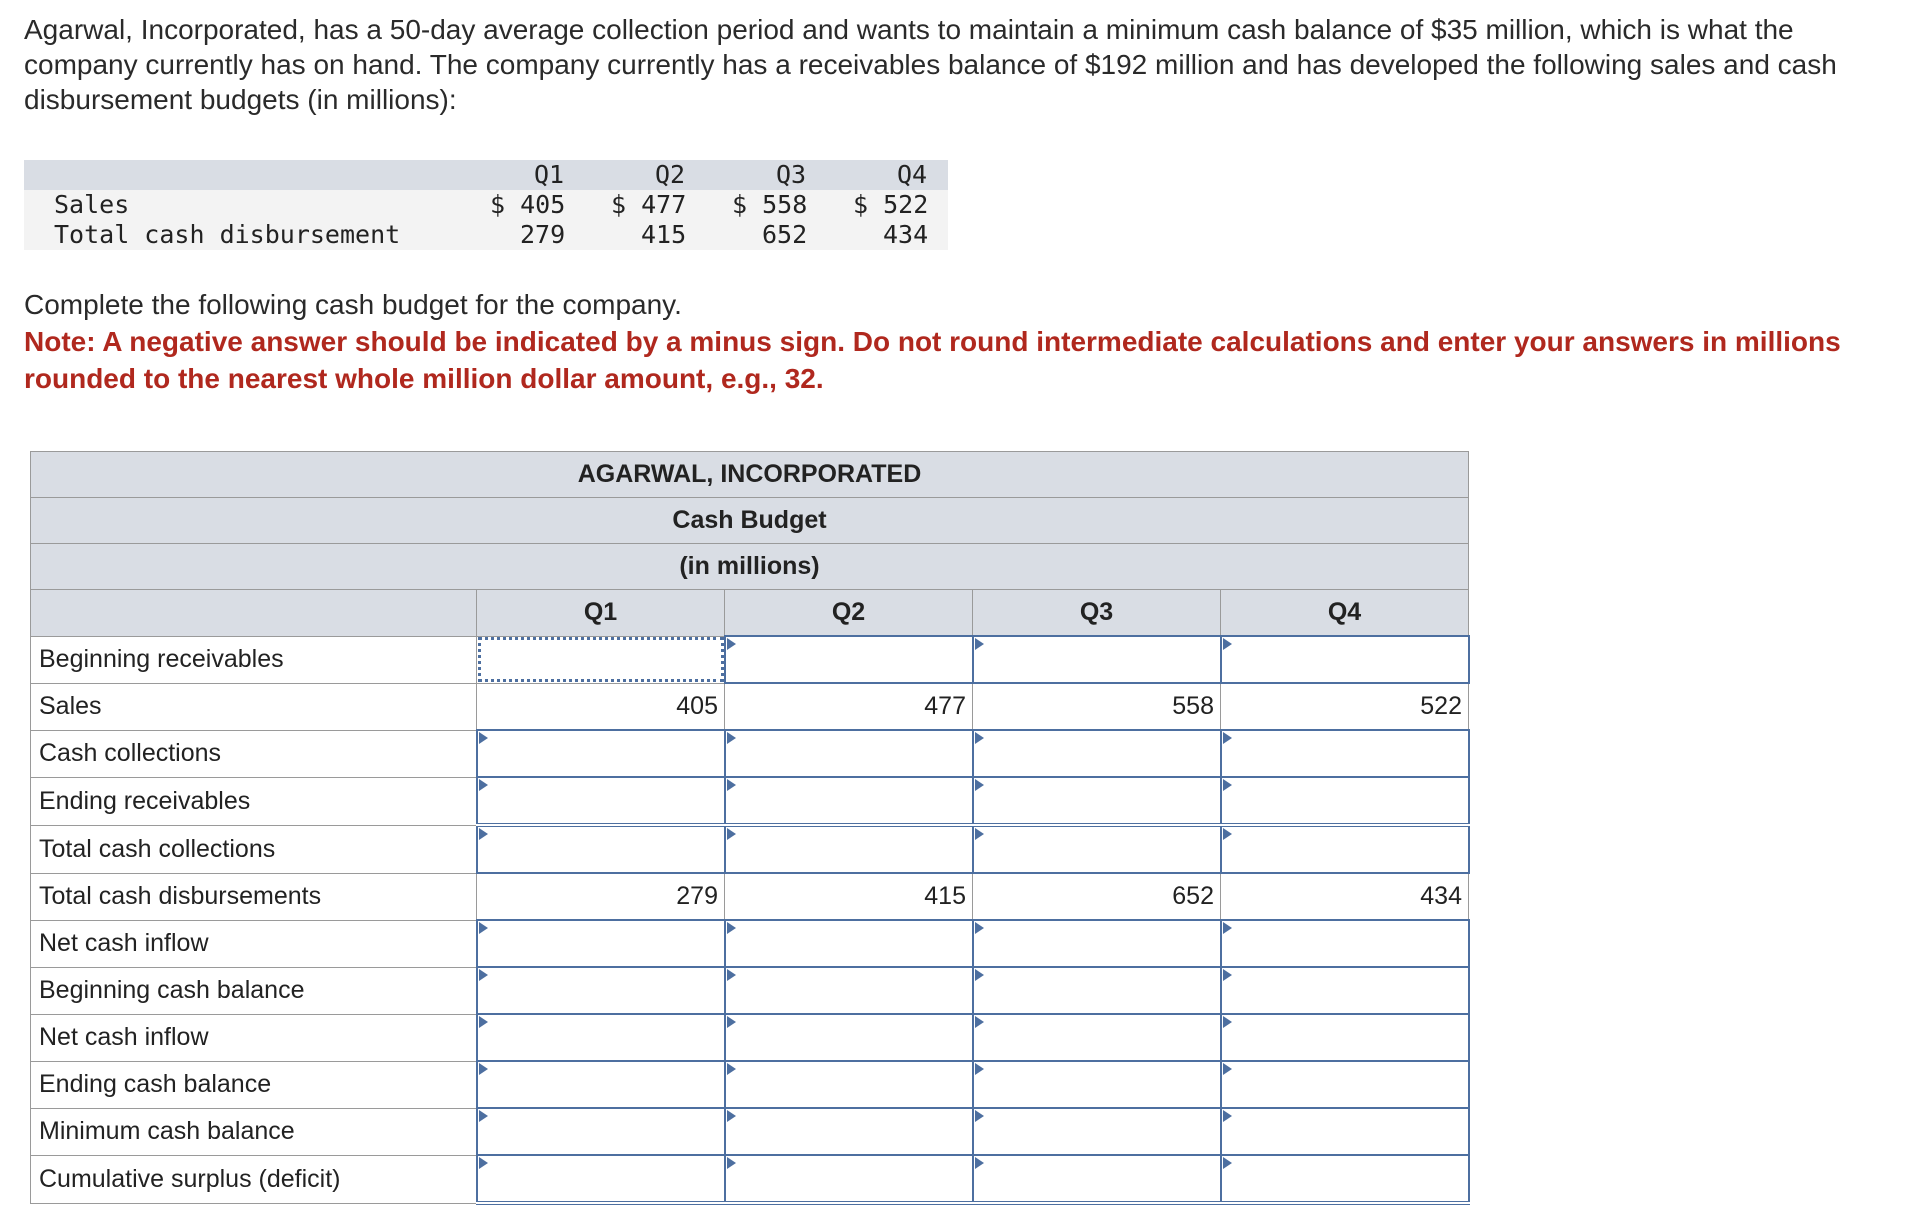 This screenshot has height=1214, width=1906. I want to click on cash-collections-q1-input, so click(600, 753).